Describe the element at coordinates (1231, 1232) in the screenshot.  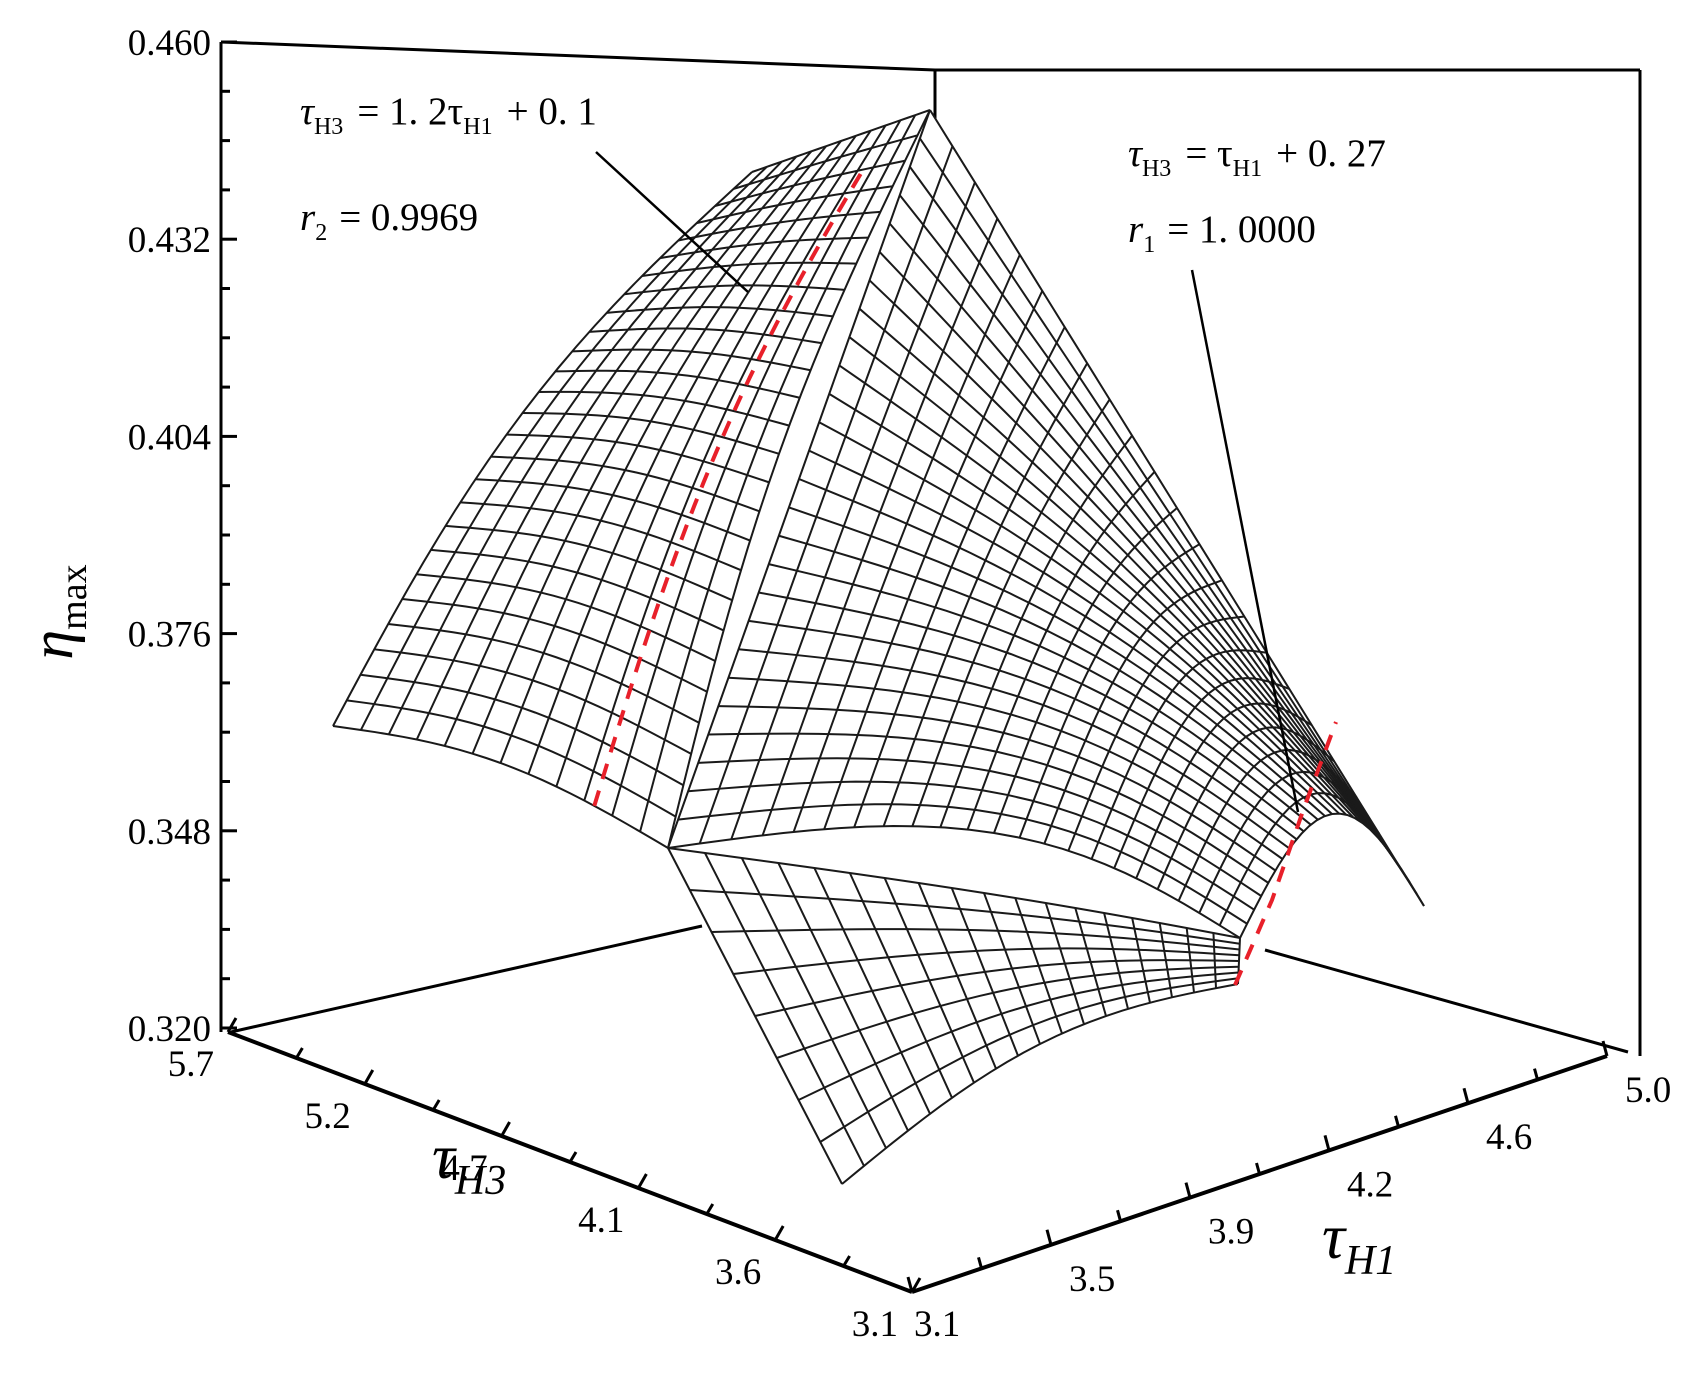
I see `y-tick-label: 3.9` at that location.